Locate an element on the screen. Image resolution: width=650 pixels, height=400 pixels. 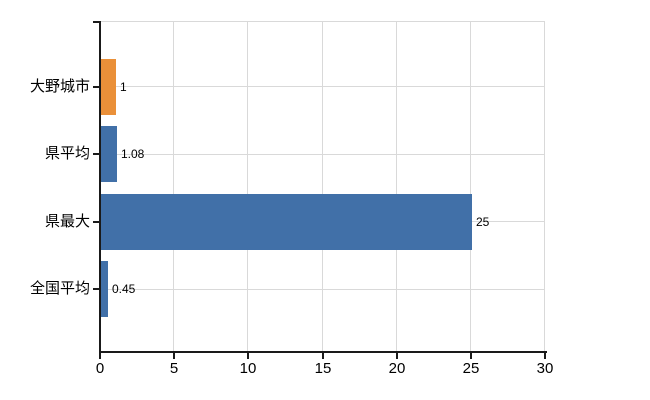
bar-value-label: 25 is located at coordinates (483, 221).